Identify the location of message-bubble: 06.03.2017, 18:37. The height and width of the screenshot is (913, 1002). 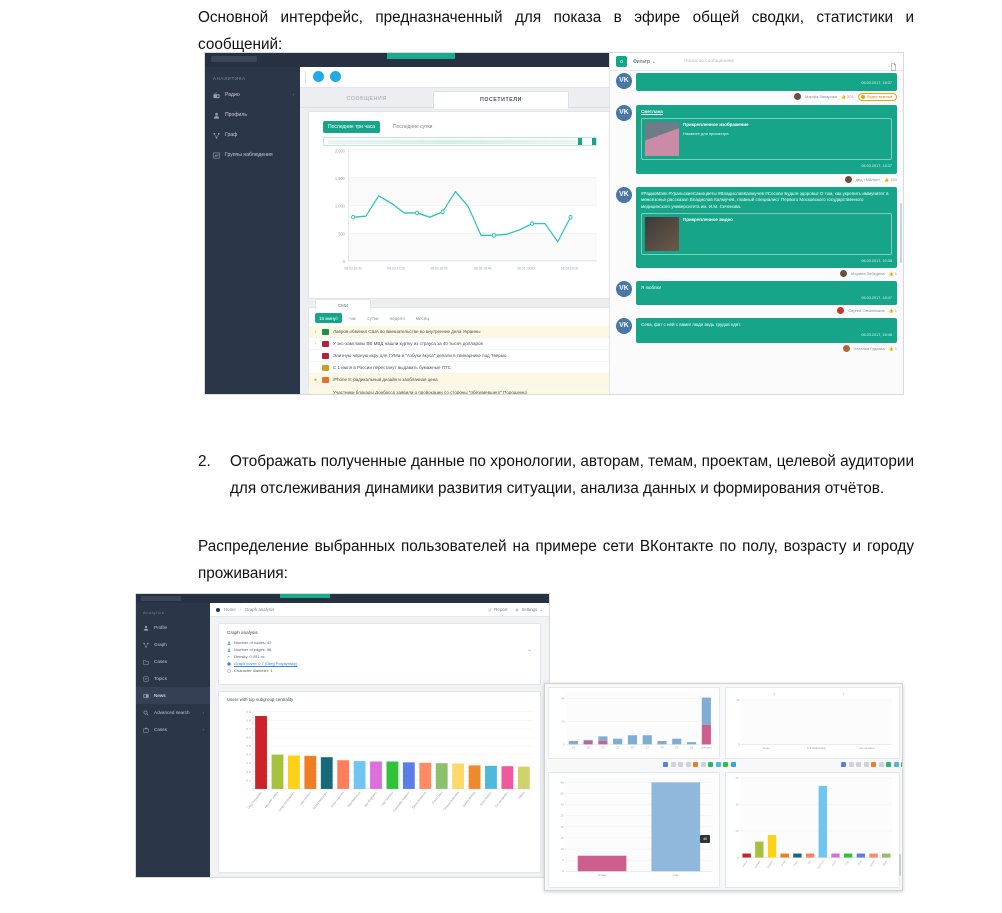
(766, 82).